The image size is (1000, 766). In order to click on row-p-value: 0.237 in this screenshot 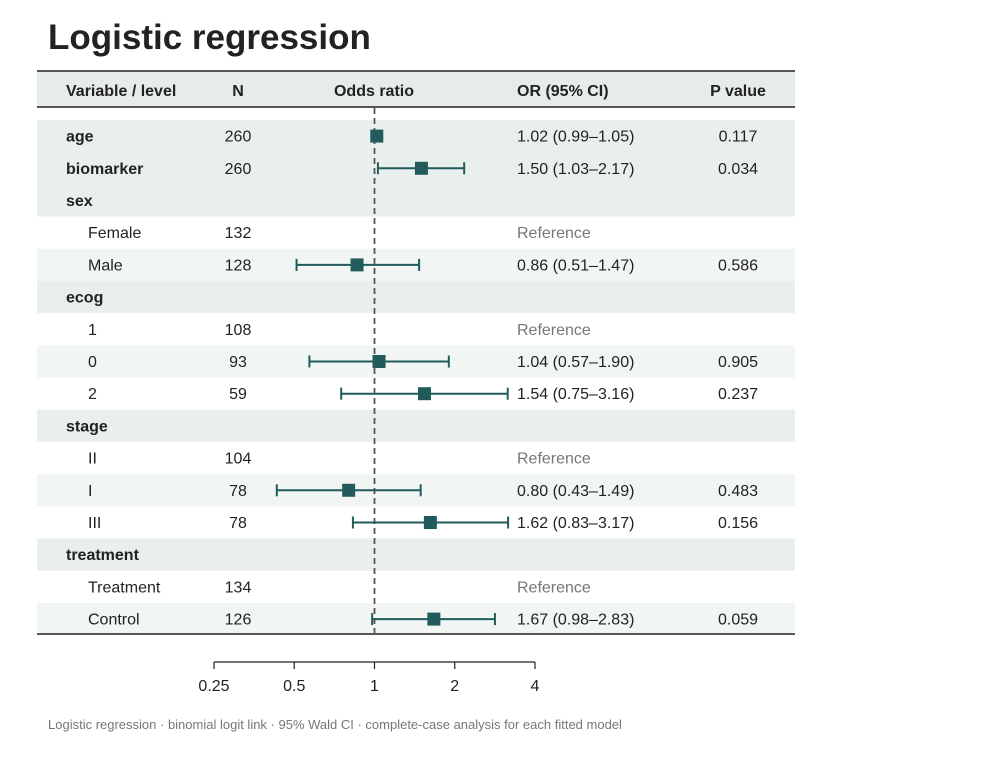, I will do `click(738, 394)`.